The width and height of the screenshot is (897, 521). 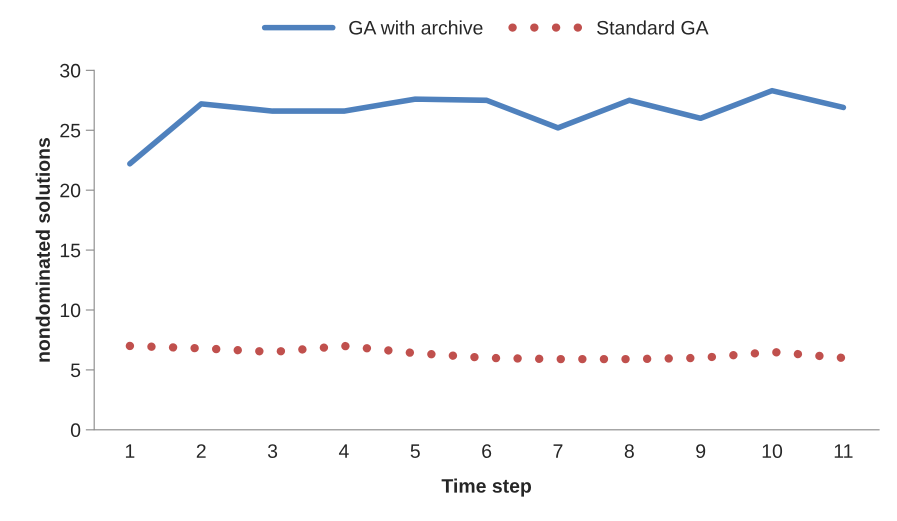 I want to click on x-tick-label: 11, so click(x=843, y=451).